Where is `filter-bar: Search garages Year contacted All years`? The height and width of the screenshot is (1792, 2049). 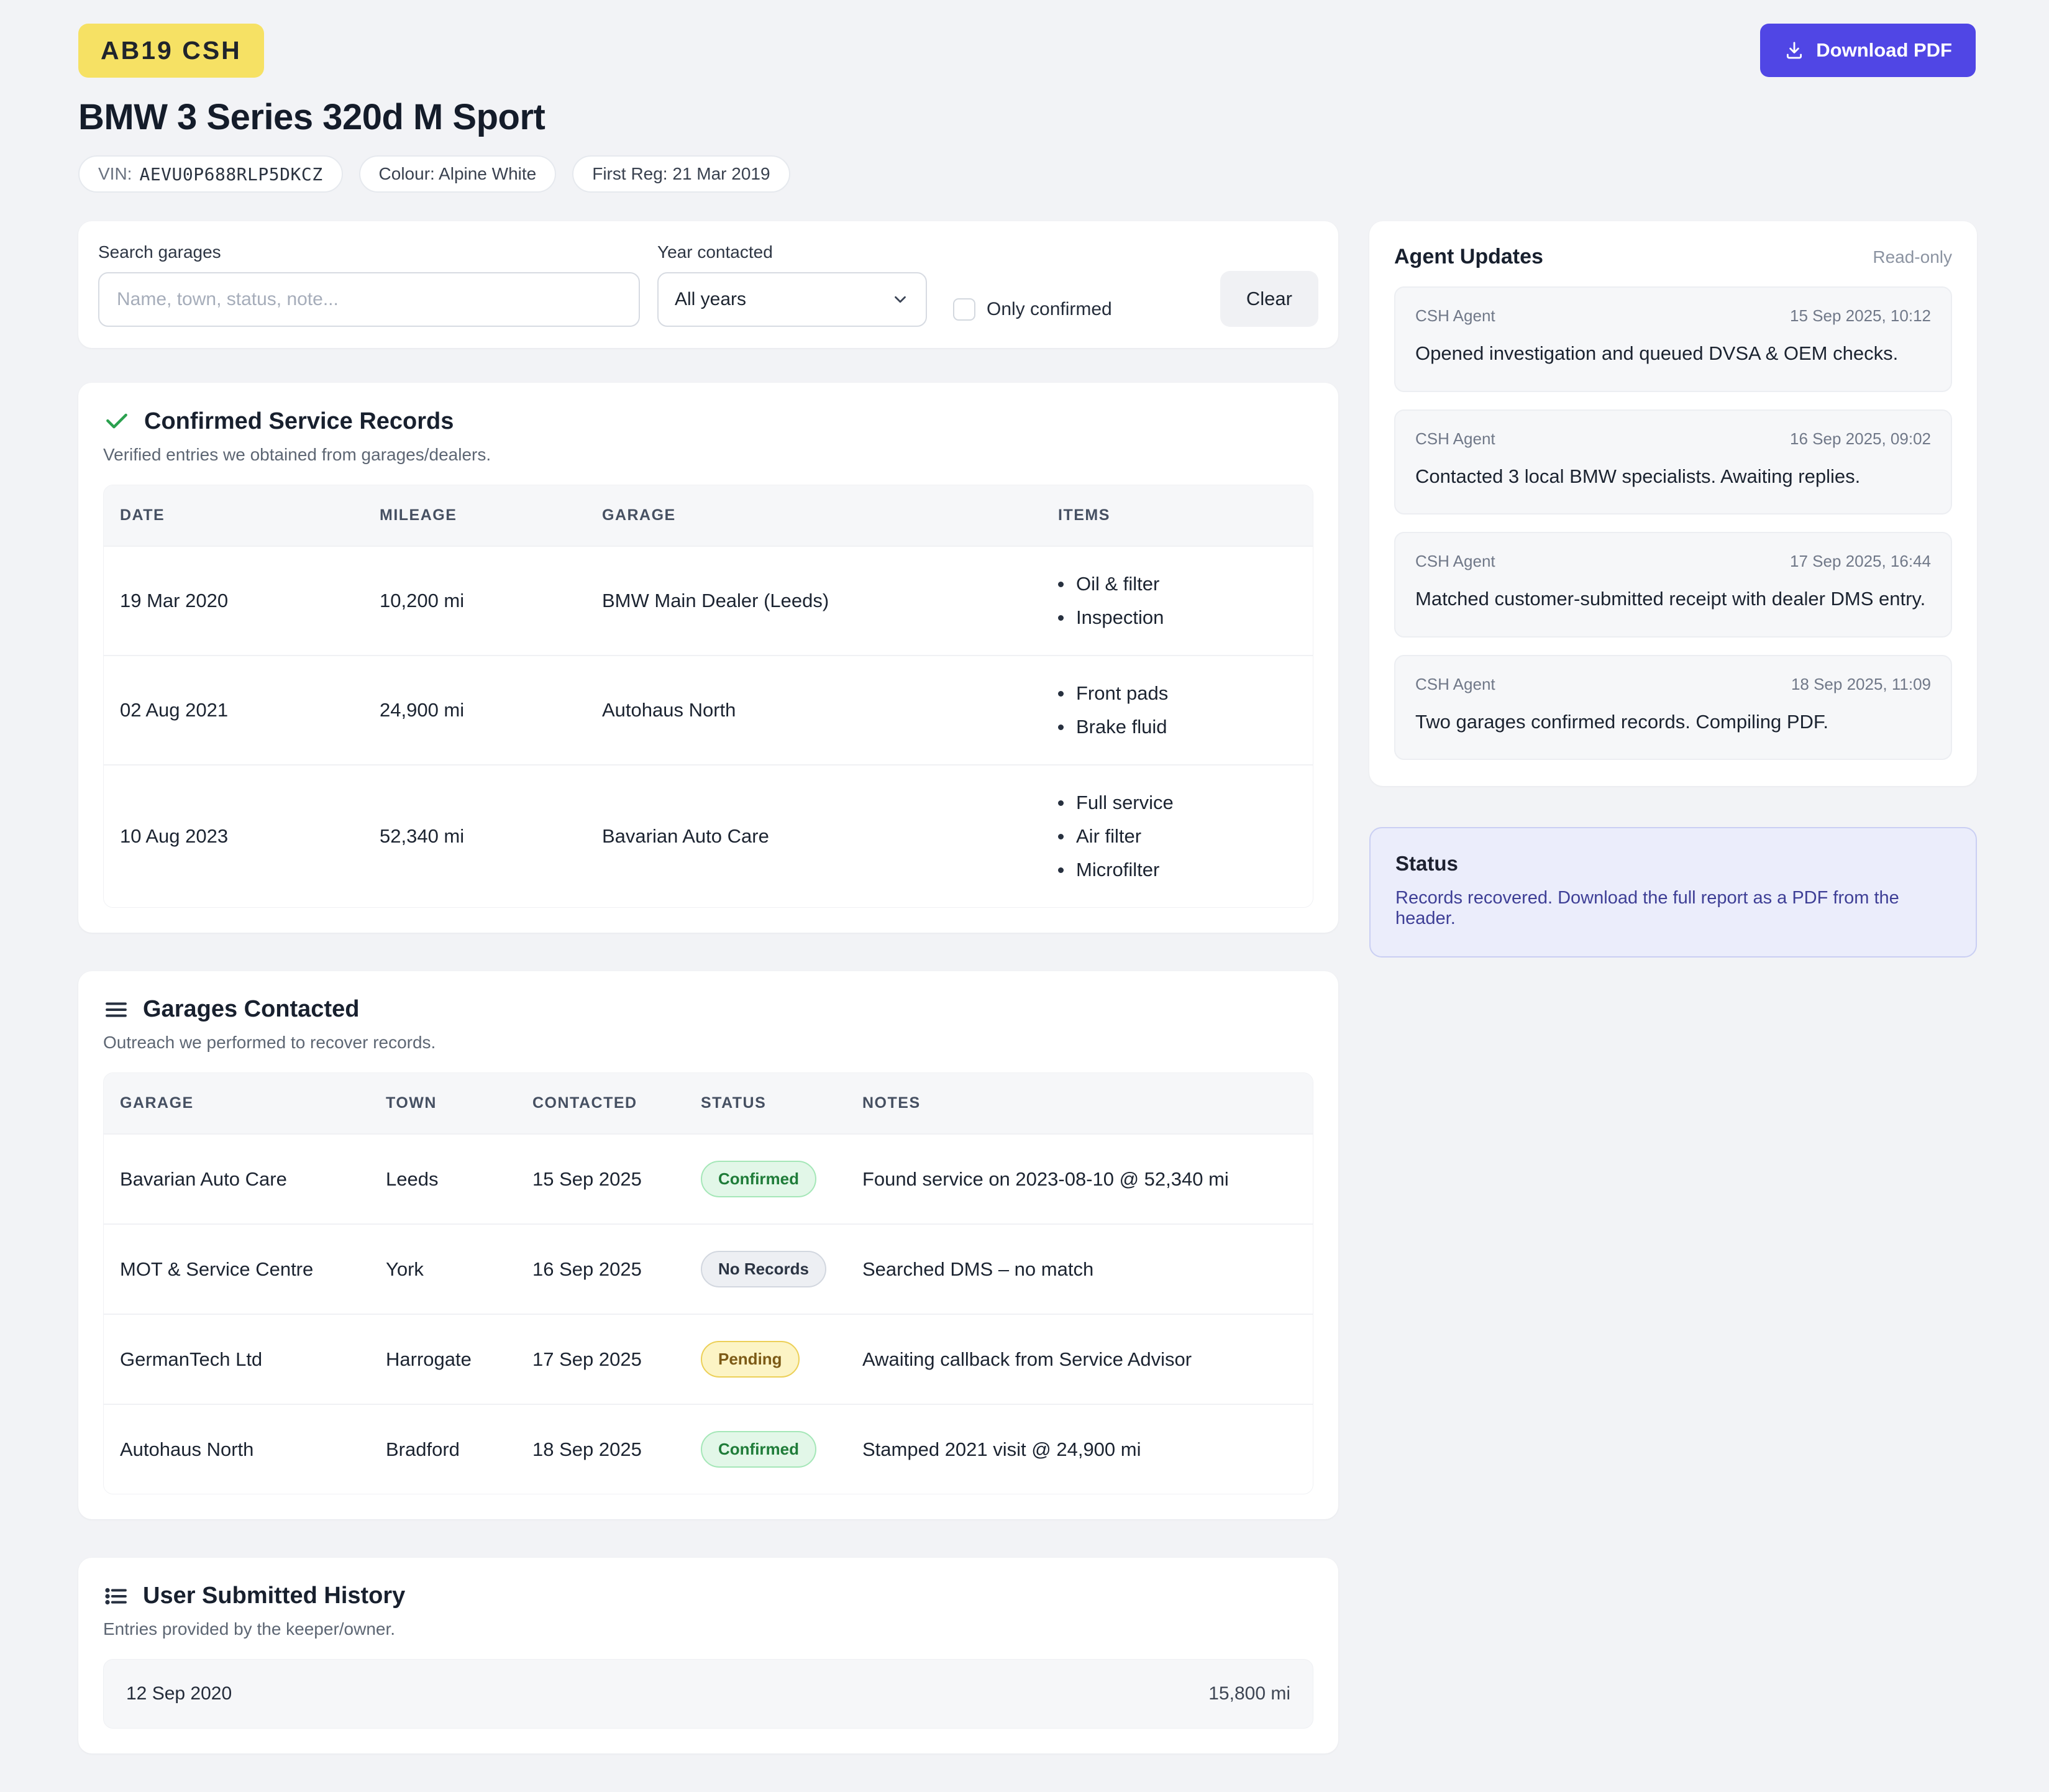
filter-bar: Search garages Year contacted All years is located at coordinates (708, 284).